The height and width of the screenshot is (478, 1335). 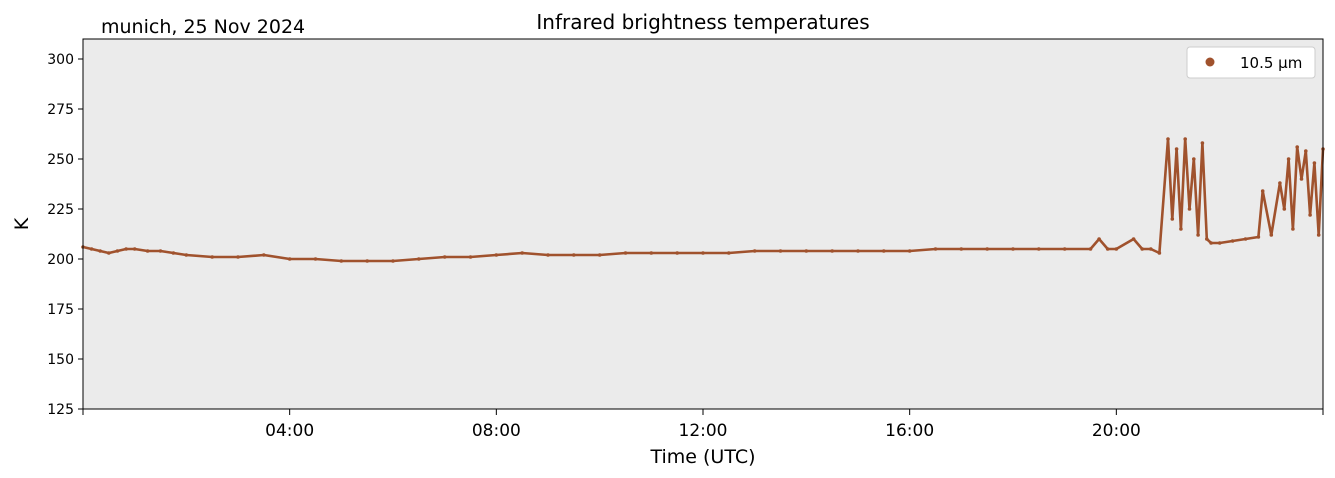 What do you see at coordinates (65, 235) in the screenshot?
I see `y-axis: 125 150 175 200 225 250 275 300` at bounding box center [65, 235].